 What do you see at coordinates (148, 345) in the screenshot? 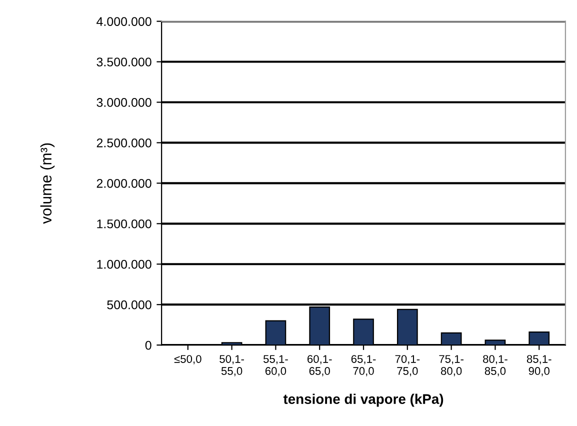
I see `y-tick-label: 0` at bounding box center [148, 345].